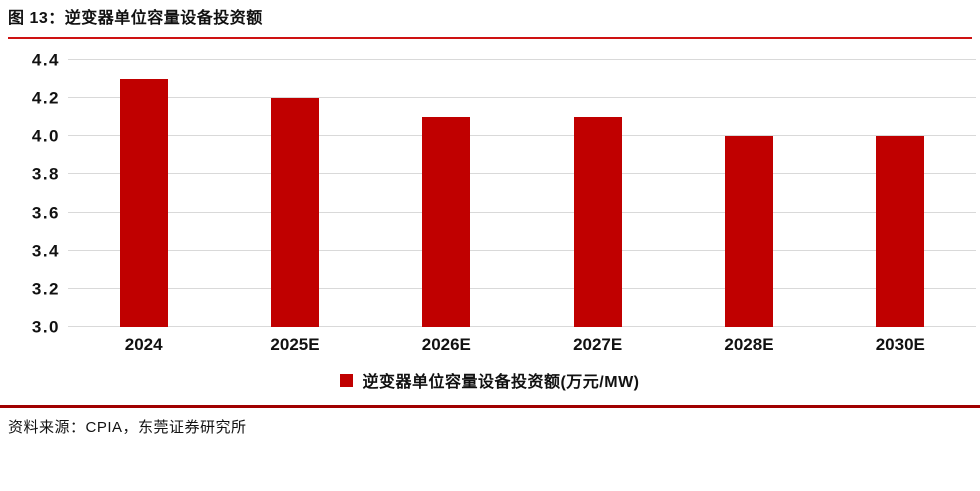  Describe the element at coordinates (143, 344) in the screenshot. I see `x-axis-label-2024: 2024` at that location.